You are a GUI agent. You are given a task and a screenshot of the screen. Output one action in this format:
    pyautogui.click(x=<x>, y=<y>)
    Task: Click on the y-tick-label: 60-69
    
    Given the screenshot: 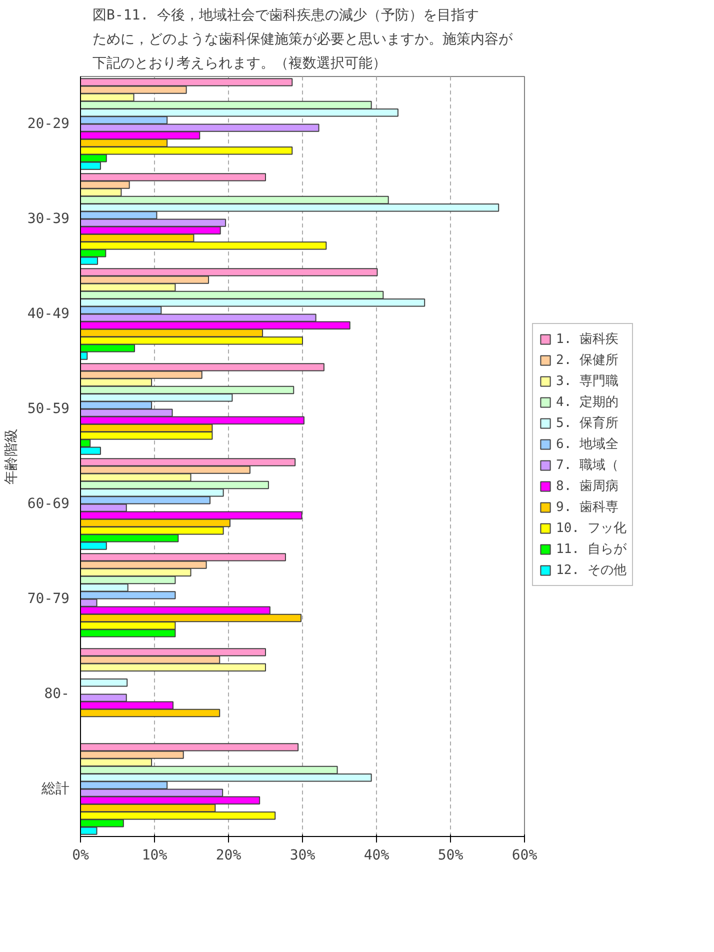 What is the action you would take?
    pyautogui.click(x=48, y=504)
    